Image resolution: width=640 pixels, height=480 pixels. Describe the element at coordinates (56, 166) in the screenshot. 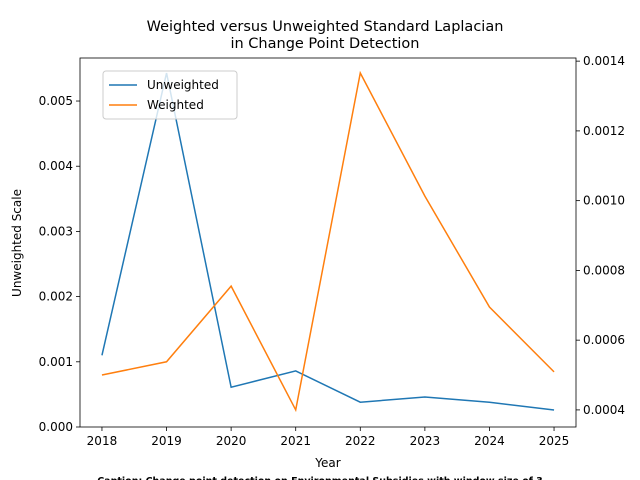

I see `y-tick-label: 0.004` at that location.